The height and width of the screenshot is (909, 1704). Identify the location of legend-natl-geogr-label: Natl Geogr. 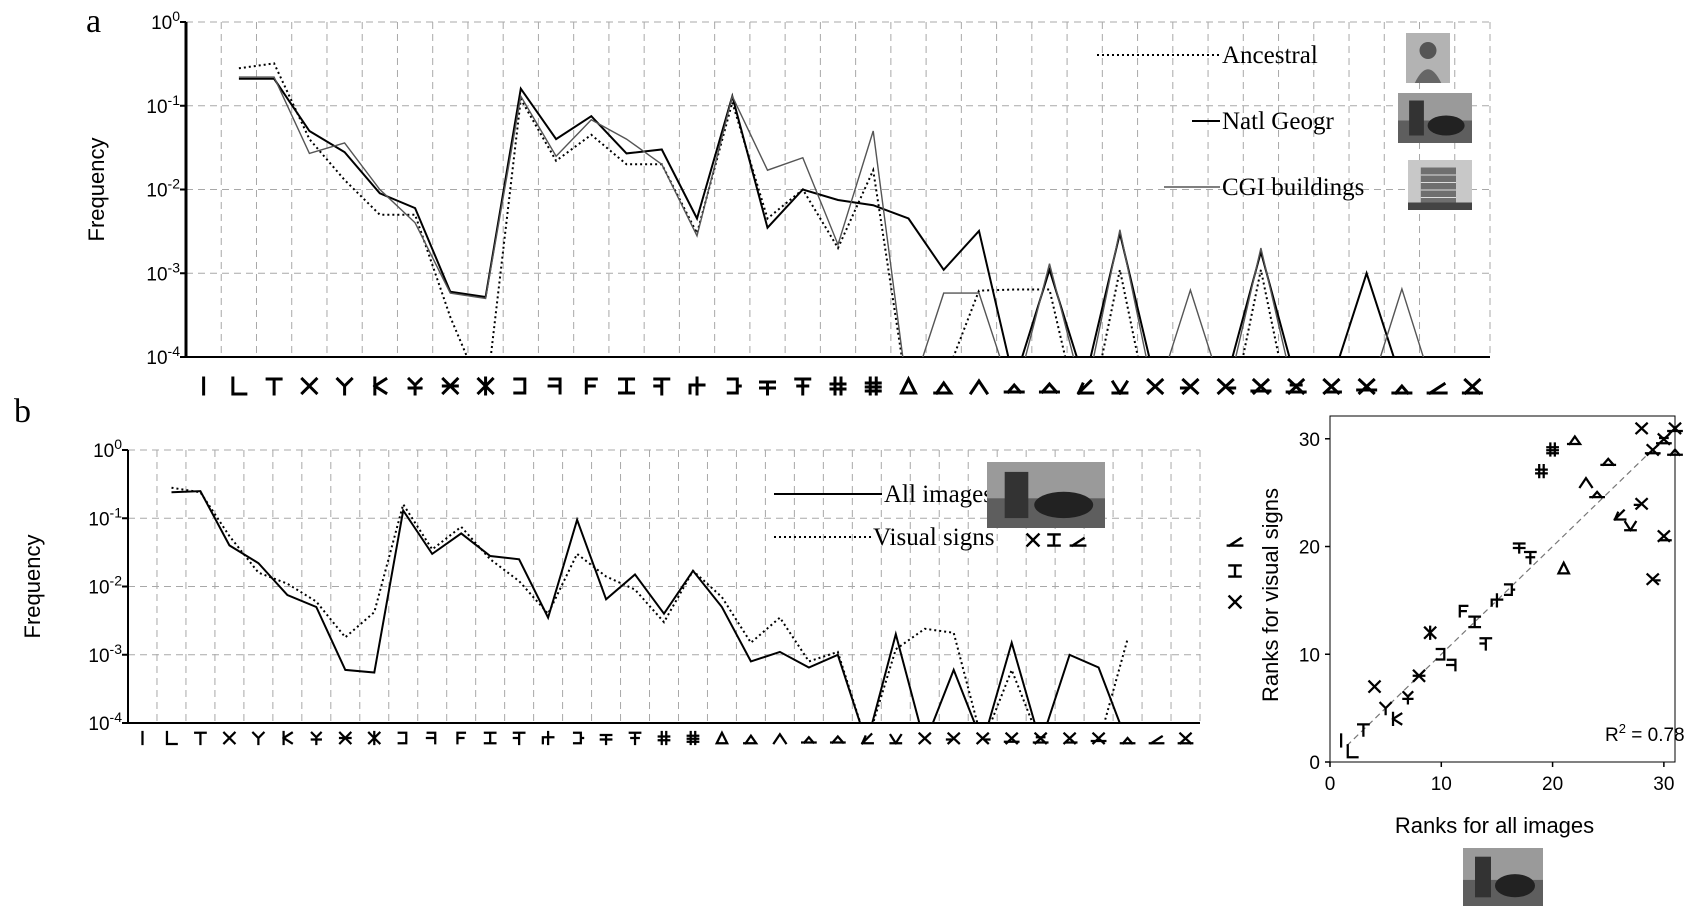
(1278, 121).